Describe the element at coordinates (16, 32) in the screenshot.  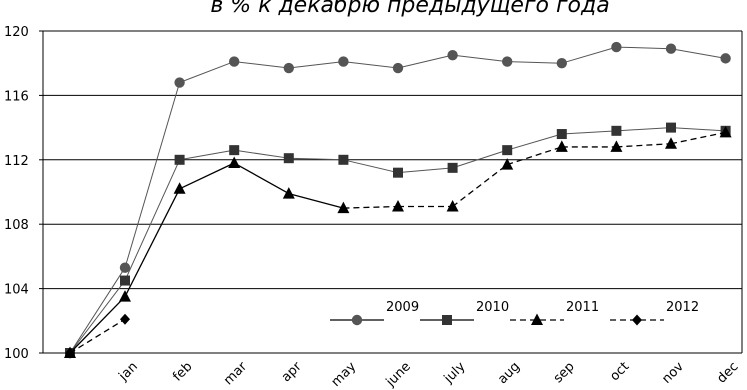
I see `y-tick-label: 120` at that location.